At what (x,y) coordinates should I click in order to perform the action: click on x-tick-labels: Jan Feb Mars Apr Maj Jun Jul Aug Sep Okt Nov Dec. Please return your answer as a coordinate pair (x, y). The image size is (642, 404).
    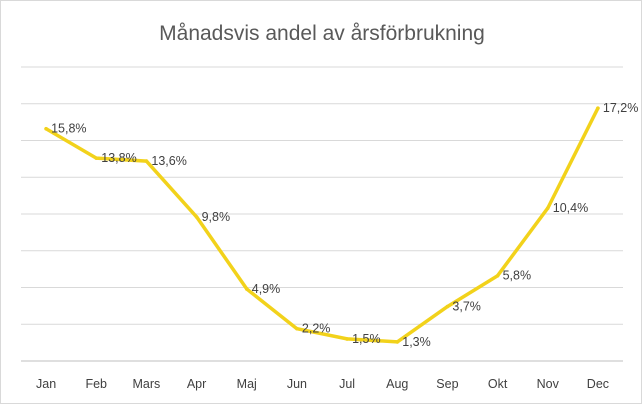
    Looking at the image, I should click on (322, 384).